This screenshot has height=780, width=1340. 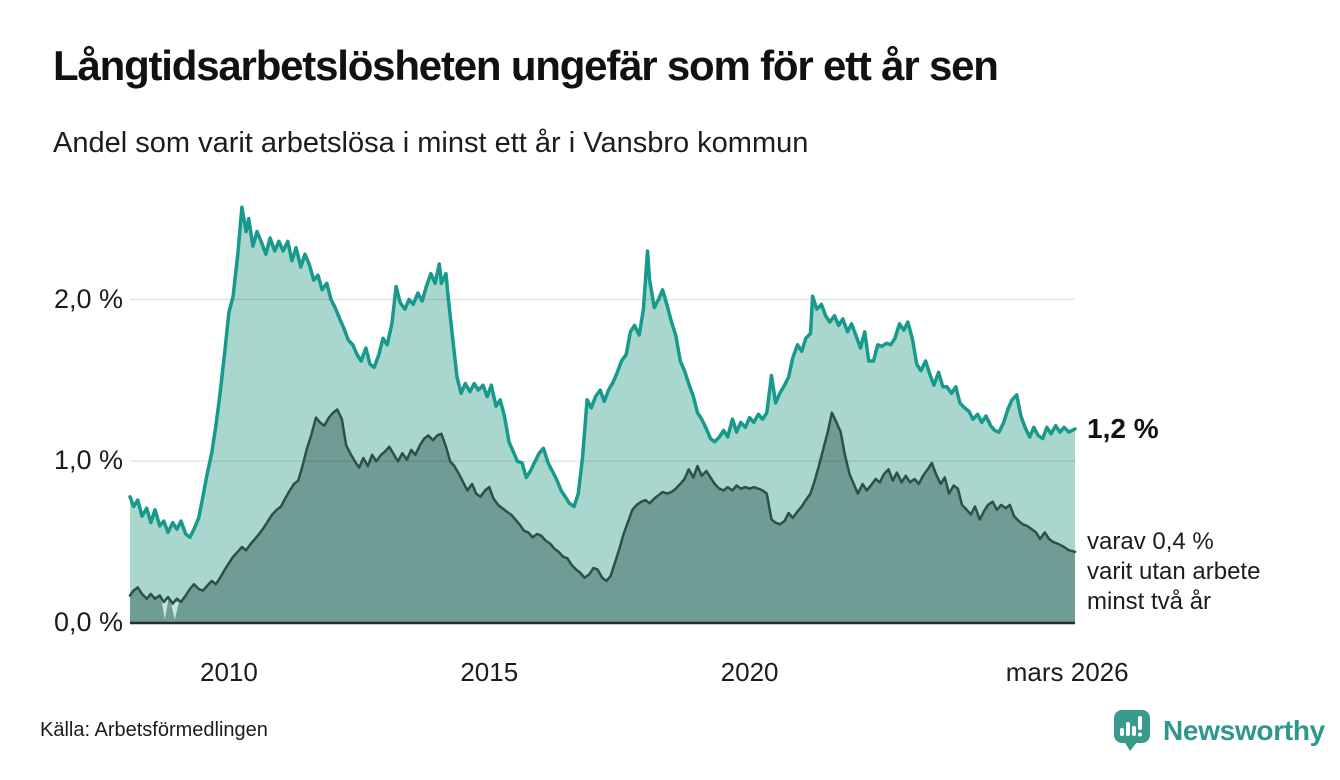 I want to click on x-tick-label: mars 2026, so click(x=1067, y=672).